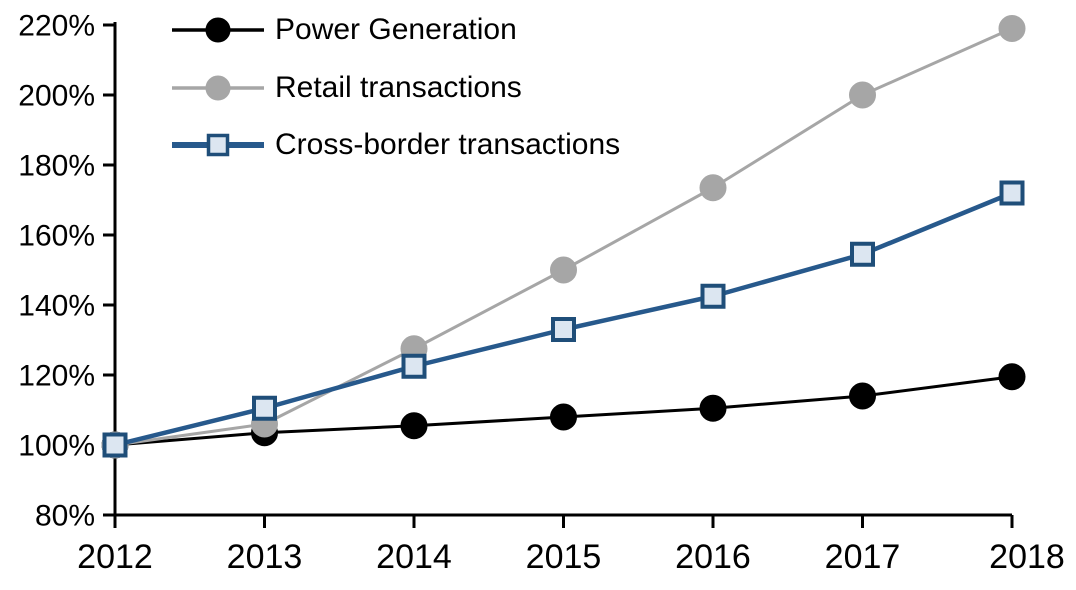 This screenshot has height=590, width=1076. Describe the element at coordinates (564, 557) in the screenshot. I see `x-tick-label: 2015` at that location.